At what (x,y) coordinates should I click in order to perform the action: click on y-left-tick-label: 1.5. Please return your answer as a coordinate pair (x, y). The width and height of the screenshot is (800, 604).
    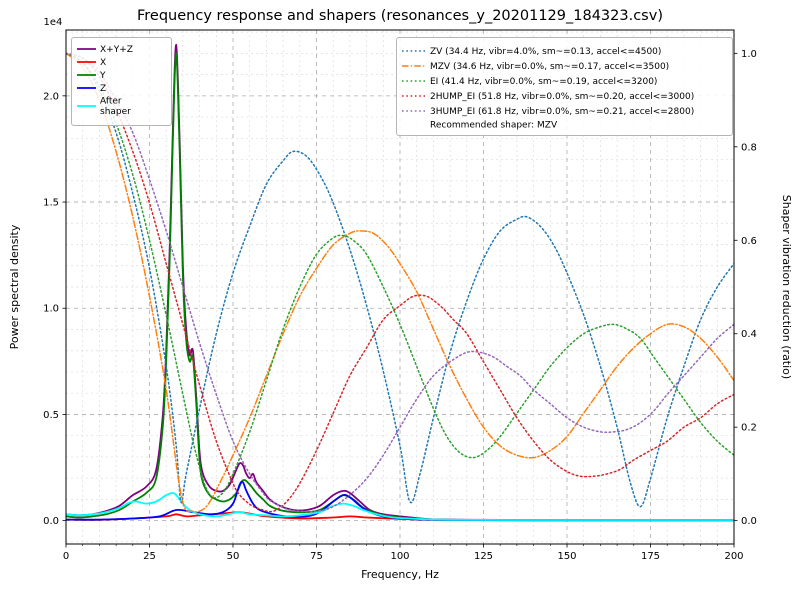
    Looking at the image, I should click on (51, 203).